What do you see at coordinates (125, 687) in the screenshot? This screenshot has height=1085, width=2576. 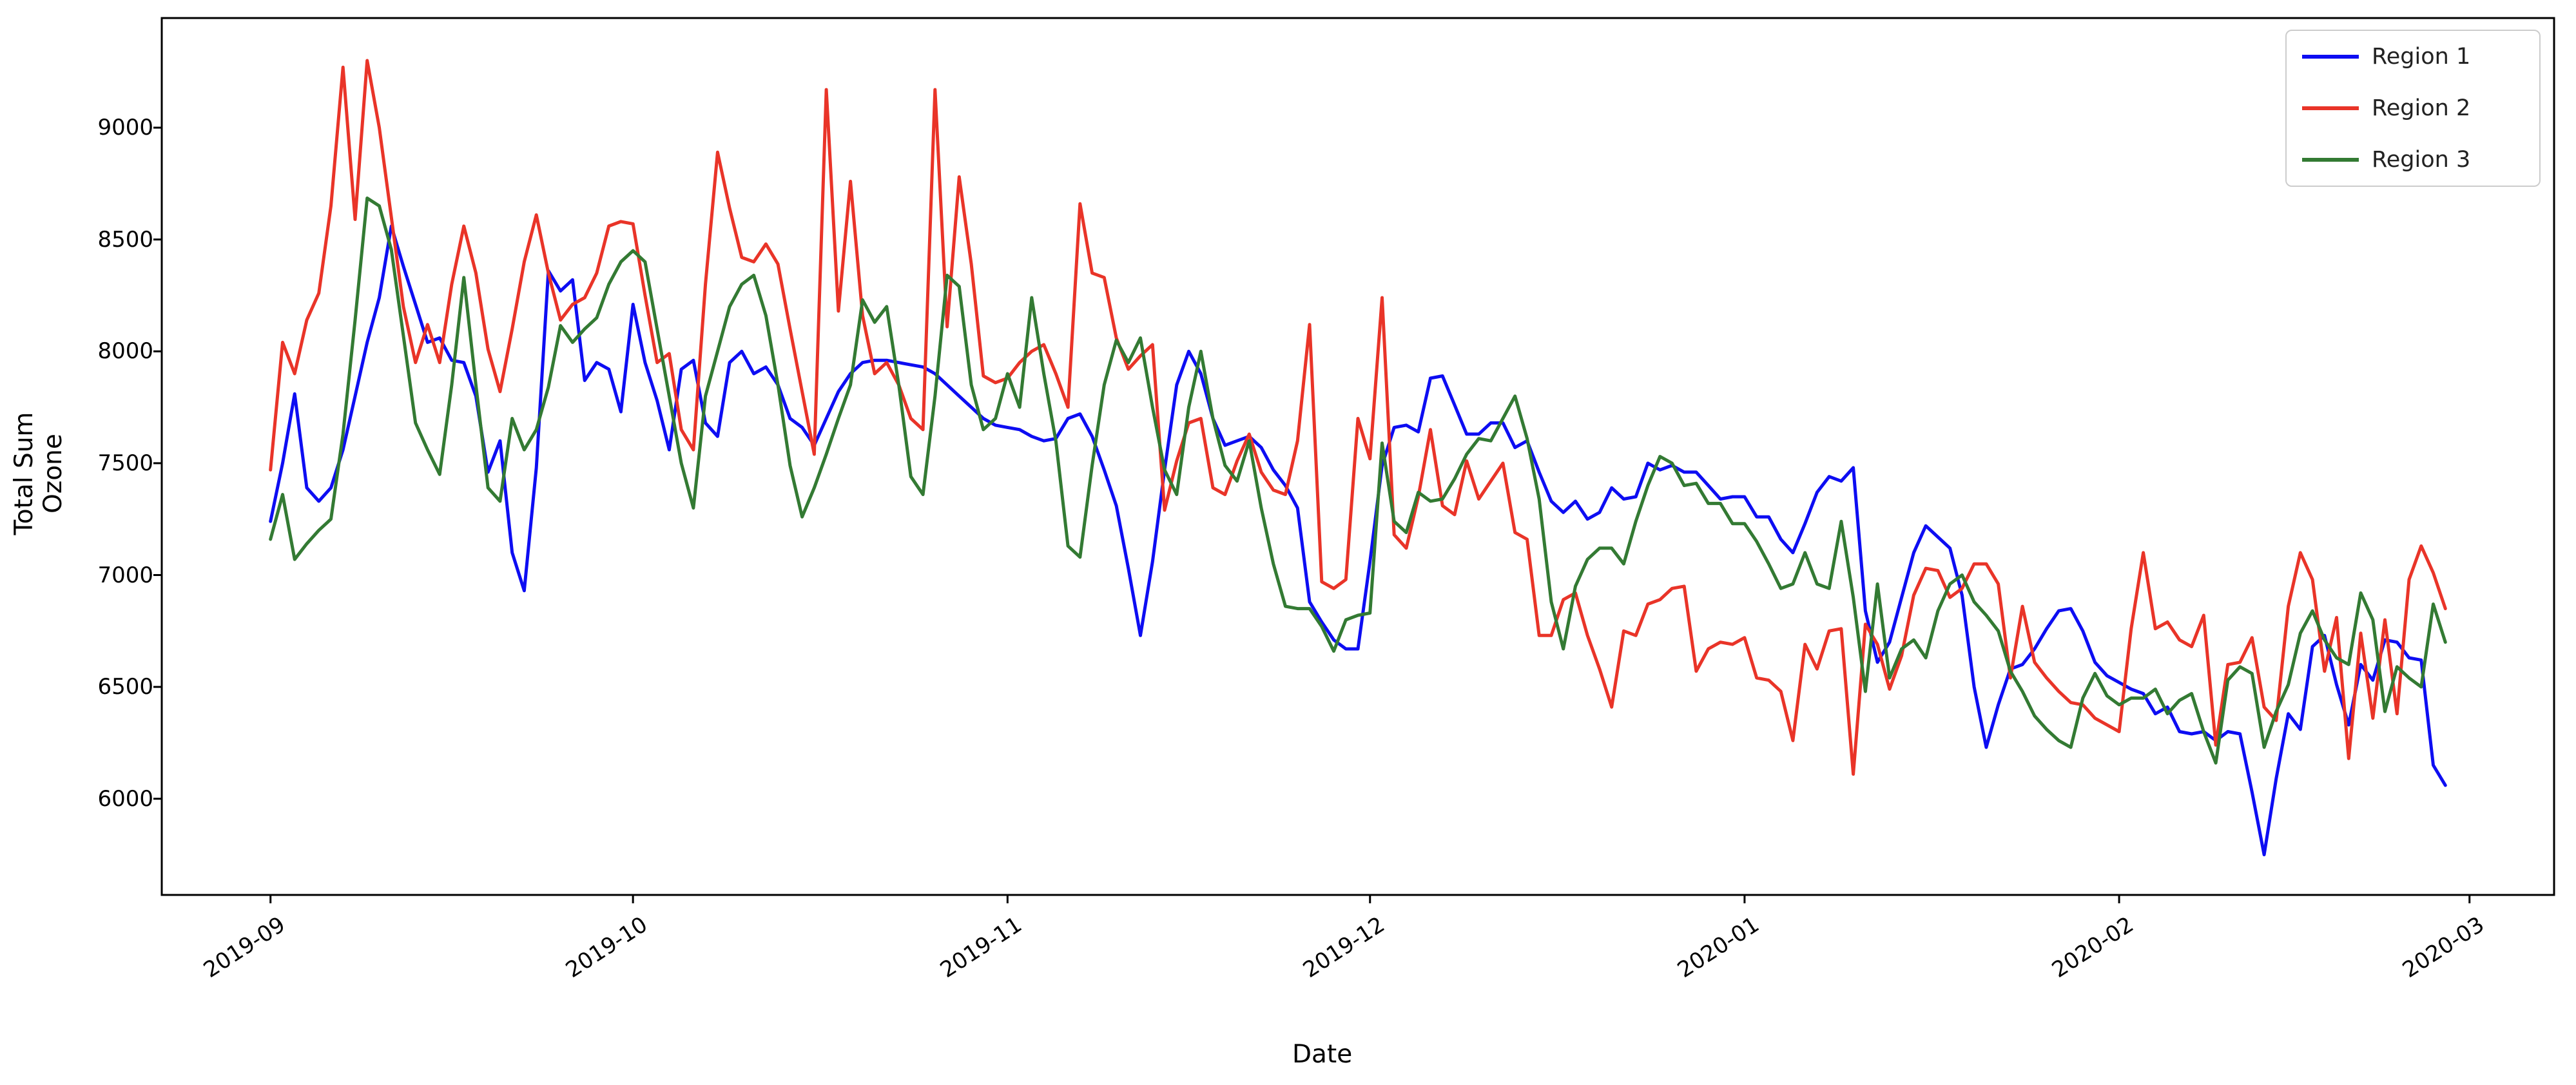 I see `y-tick-label: 6500` at bounding box center [125, 687].